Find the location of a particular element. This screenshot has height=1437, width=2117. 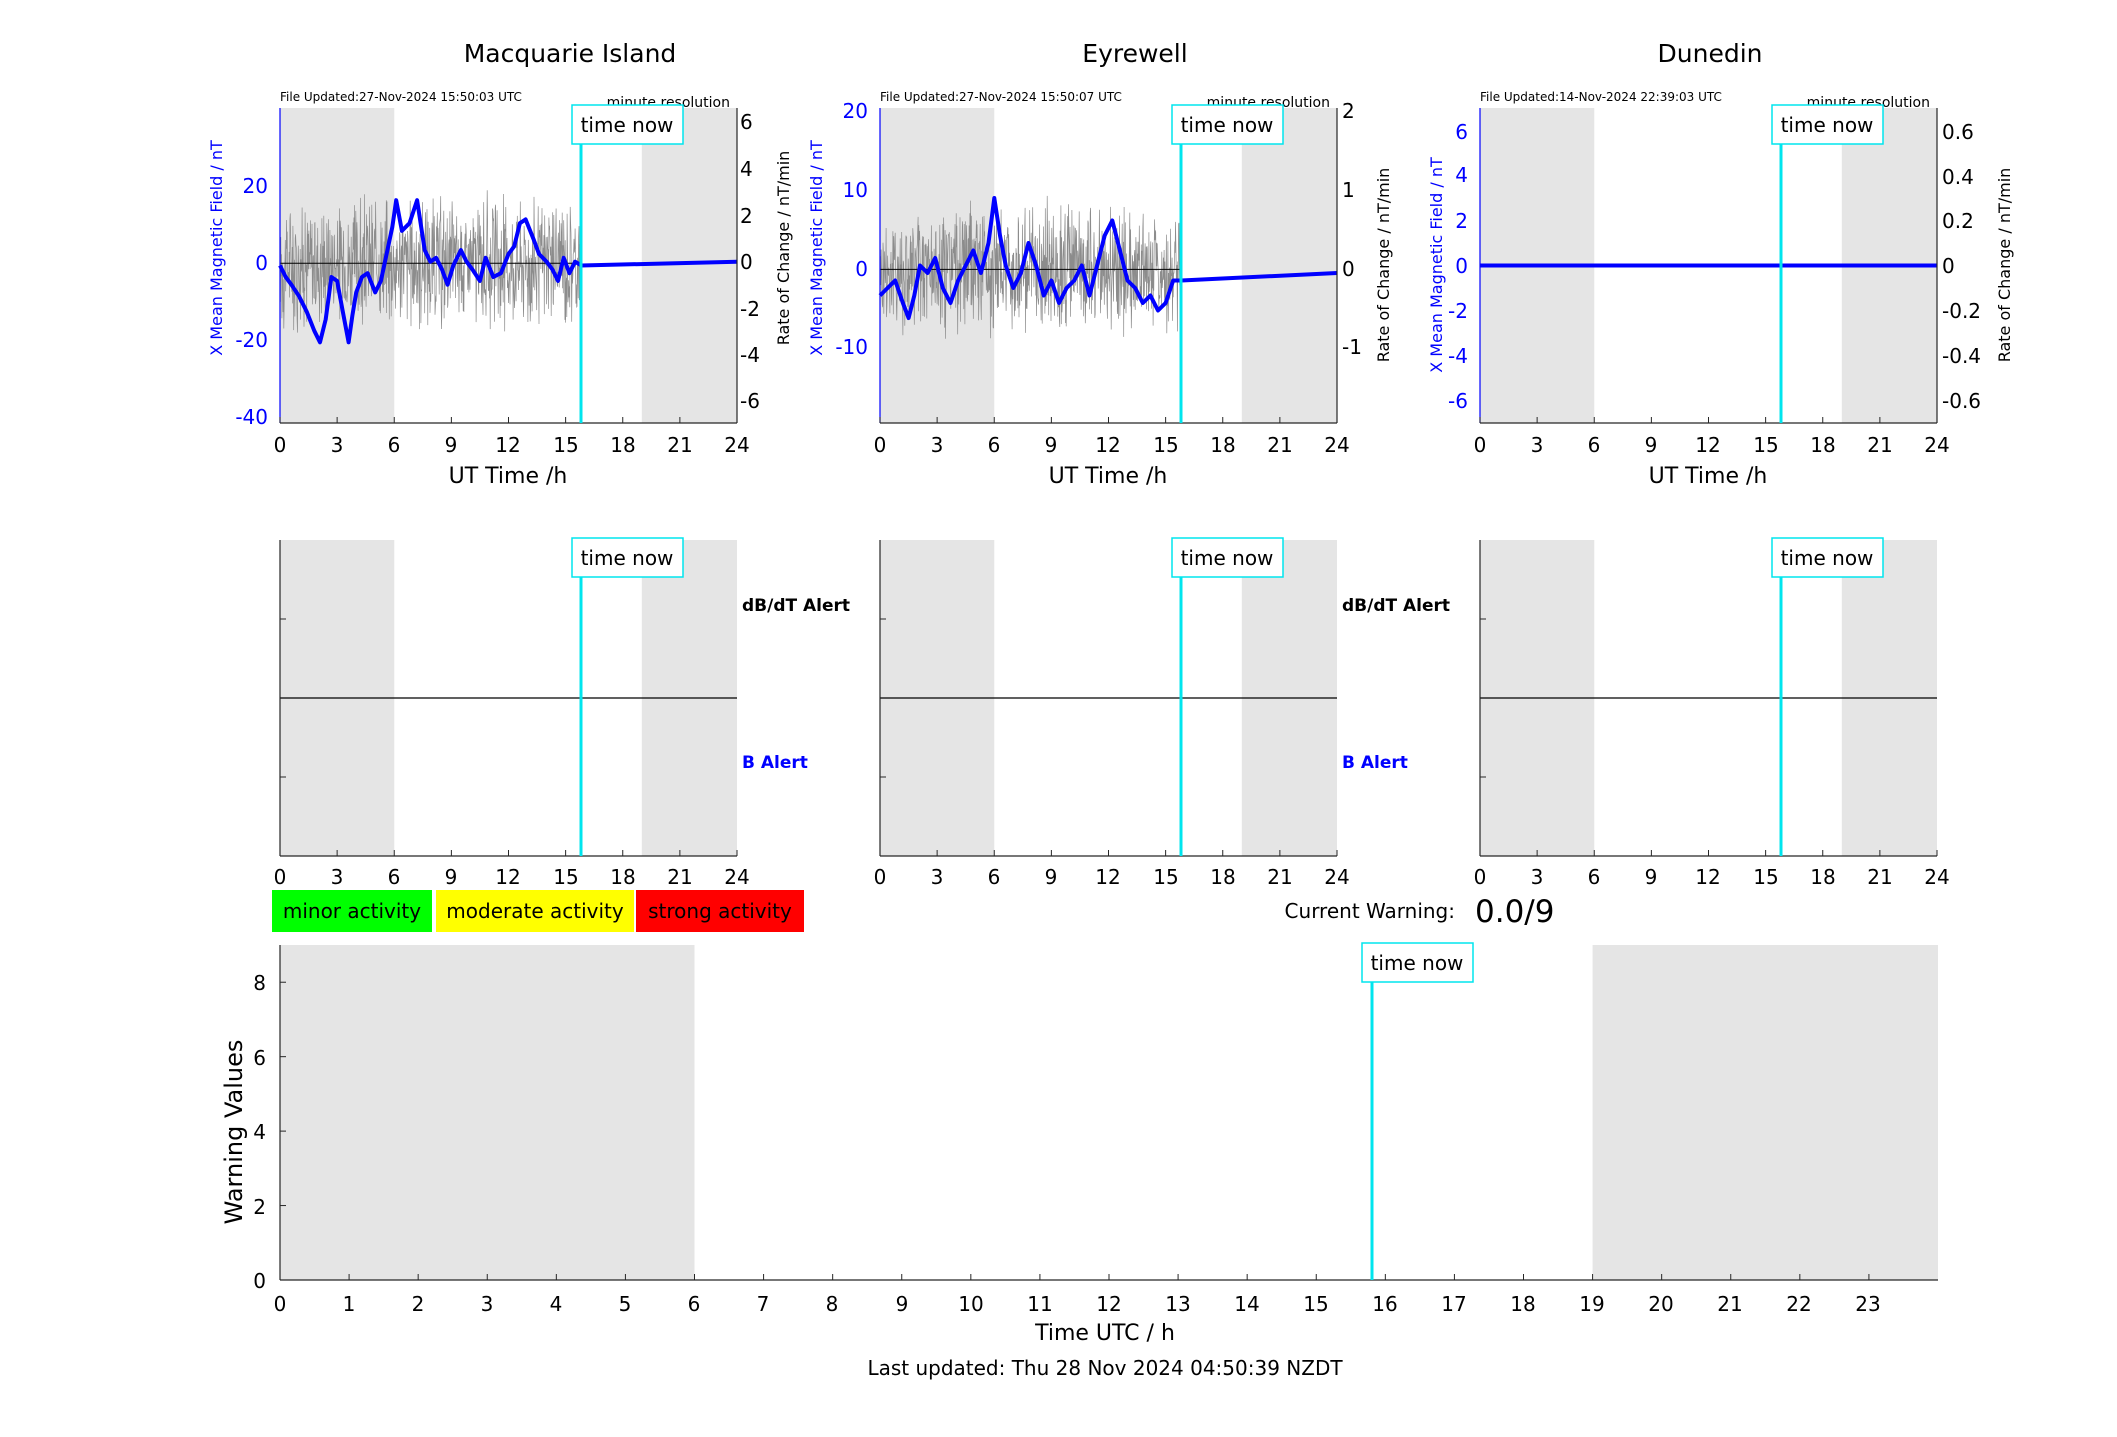

xtick: 23 is located at coordinates (1867, 1304).